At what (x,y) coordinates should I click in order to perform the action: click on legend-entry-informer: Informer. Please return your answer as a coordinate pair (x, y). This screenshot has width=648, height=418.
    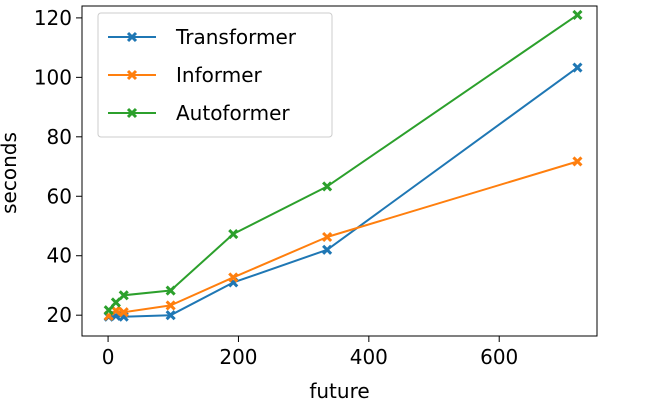
    Looking at the image, I should click on (185, 75).